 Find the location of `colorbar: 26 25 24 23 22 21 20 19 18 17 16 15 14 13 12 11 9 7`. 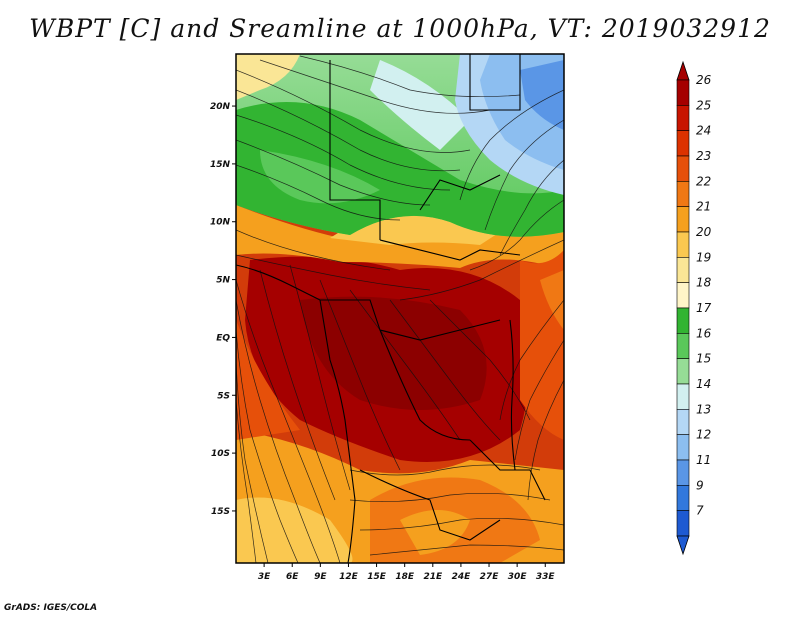

colorbar: 26 25 24 23 22 21 20 19 18 17 16 15 14 13 12 11 9 7 is located at coordinates (694, 308).